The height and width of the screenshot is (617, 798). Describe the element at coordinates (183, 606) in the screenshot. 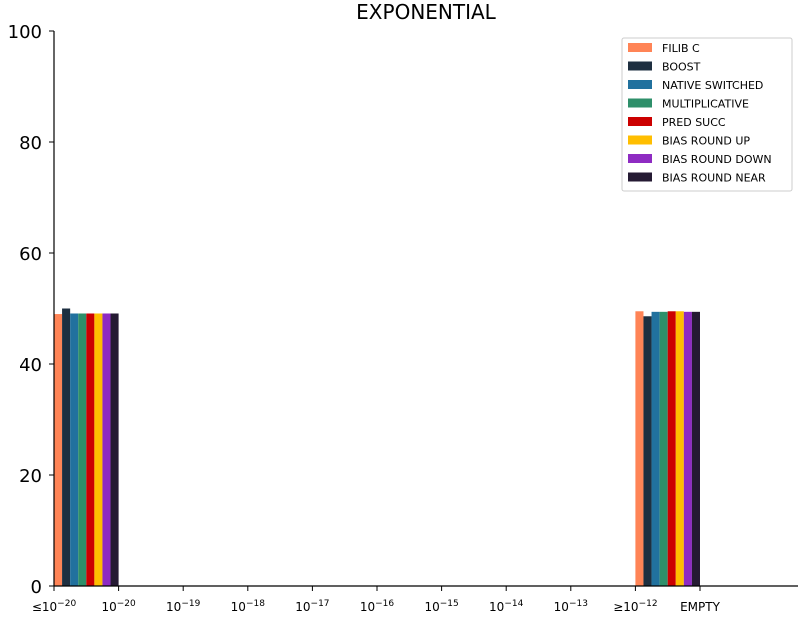

I see `x-tick-label: 10−19` at that location.